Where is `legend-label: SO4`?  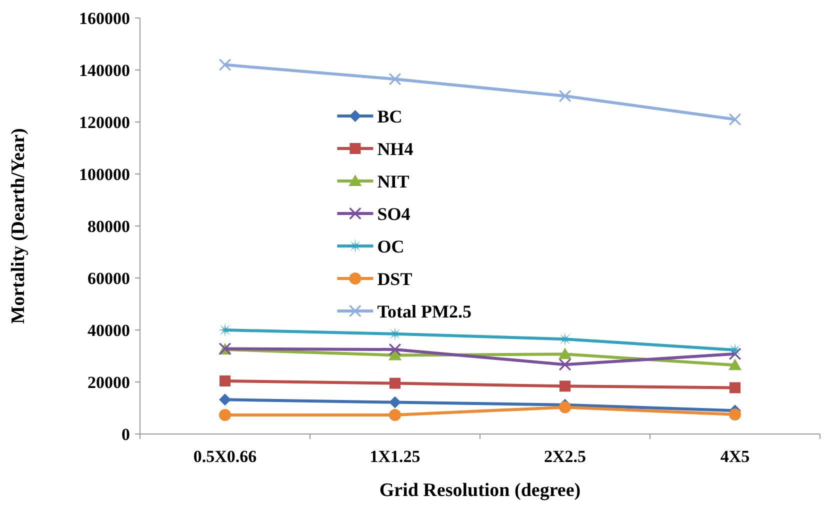 legend-label: SO4 is located at coordinates (393, 214).